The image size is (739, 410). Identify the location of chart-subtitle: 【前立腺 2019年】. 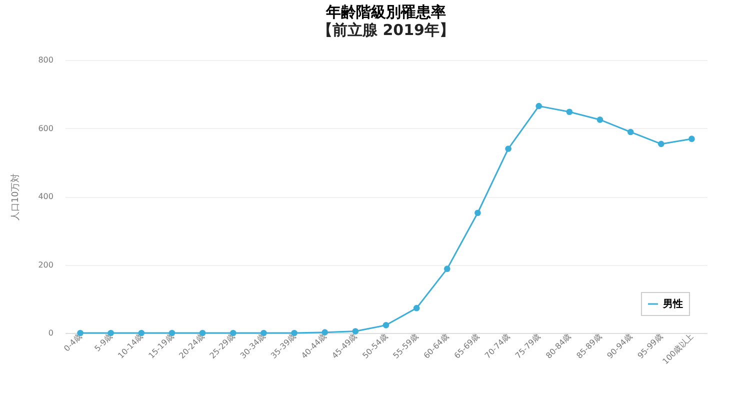
(386, 30).